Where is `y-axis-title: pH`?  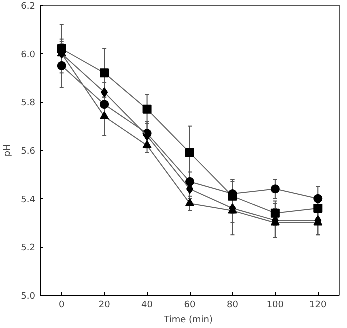
y-axis-title: pH is located at coordinates (8, 150).